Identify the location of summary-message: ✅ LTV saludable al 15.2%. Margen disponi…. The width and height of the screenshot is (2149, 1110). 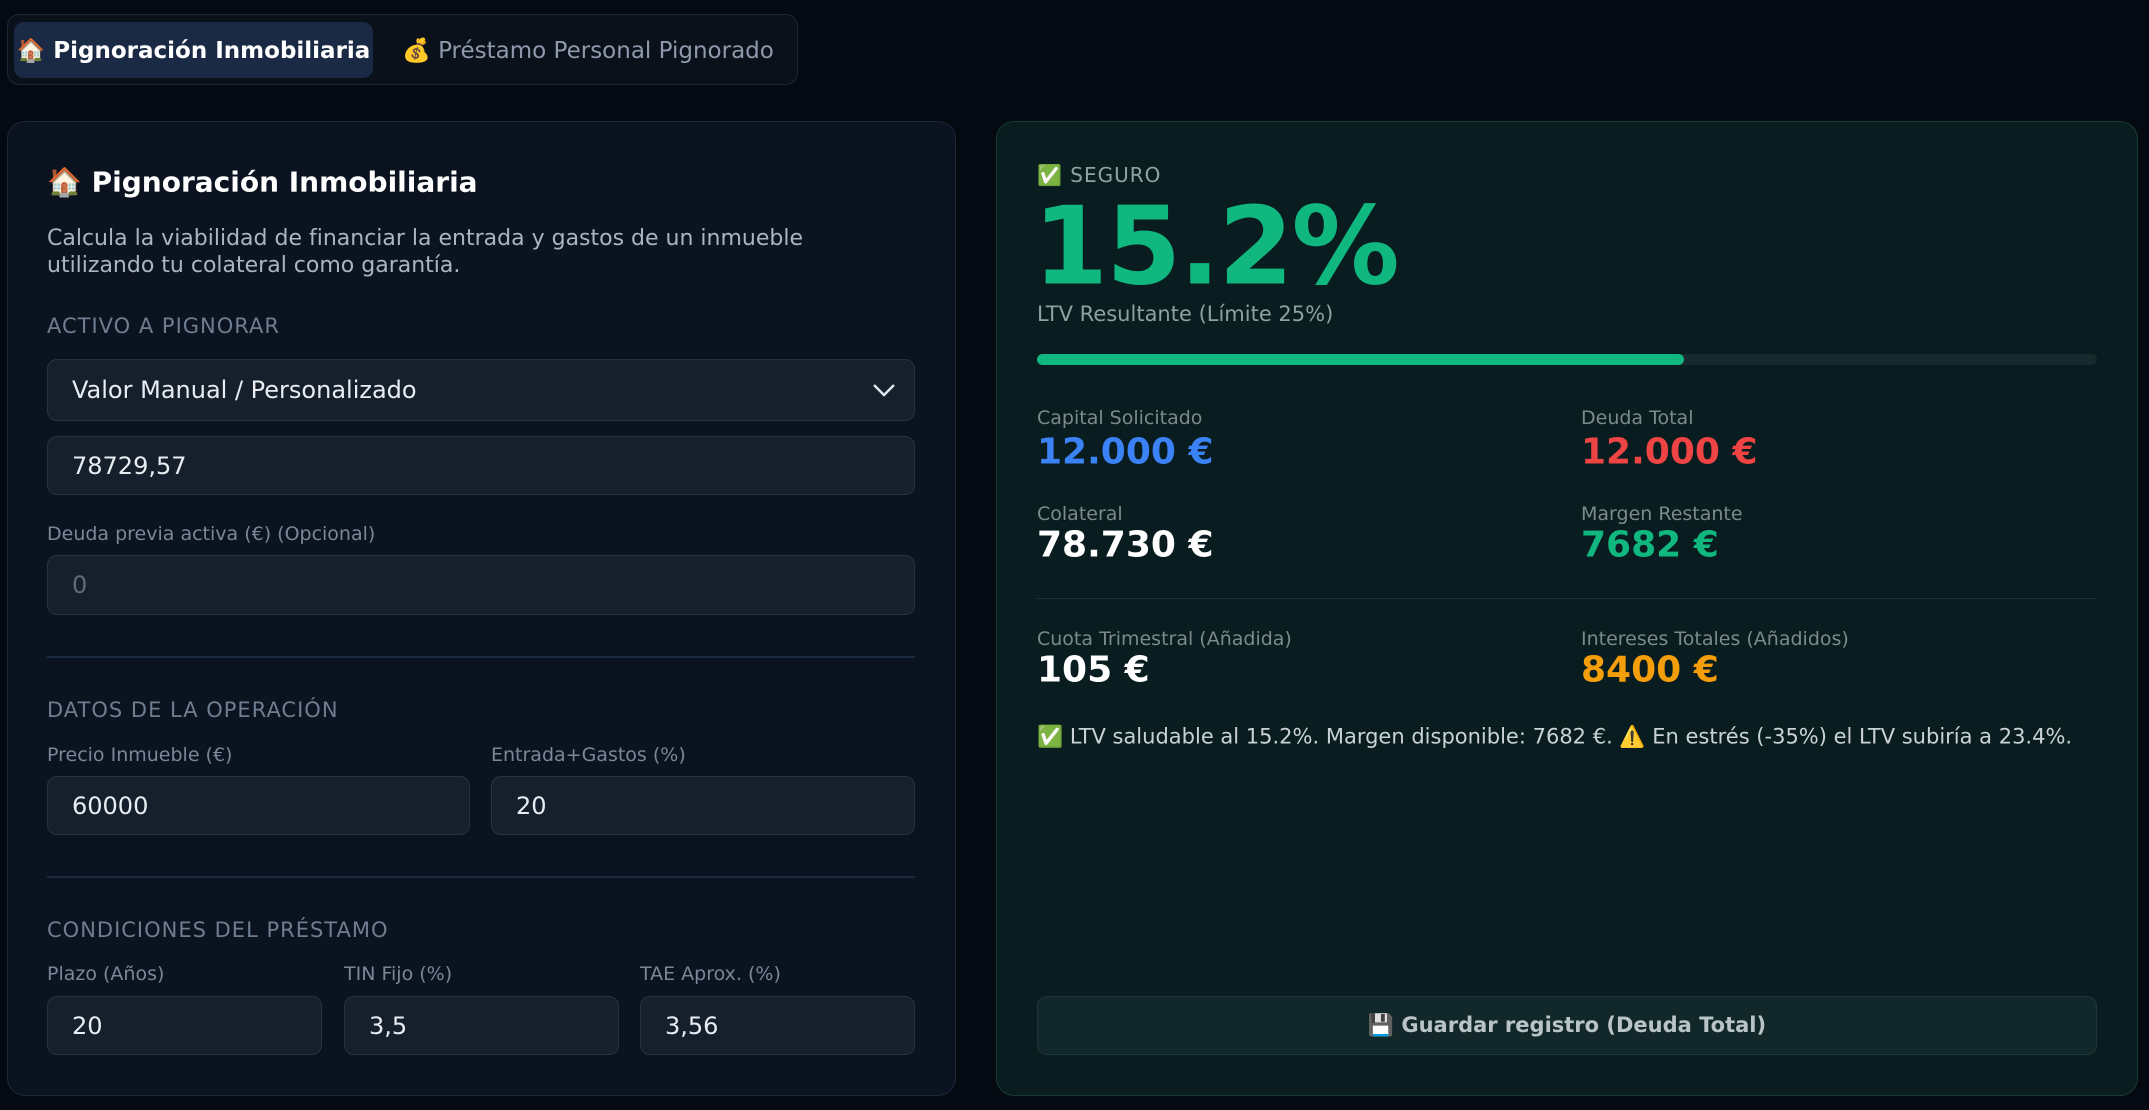
(1555, 736).